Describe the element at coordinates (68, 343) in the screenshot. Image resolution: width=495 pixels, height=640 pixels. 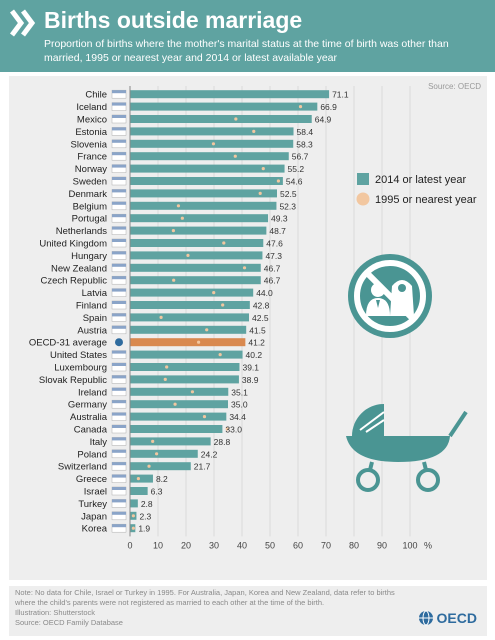
I see `category-label: OECD-31 average` at that location.